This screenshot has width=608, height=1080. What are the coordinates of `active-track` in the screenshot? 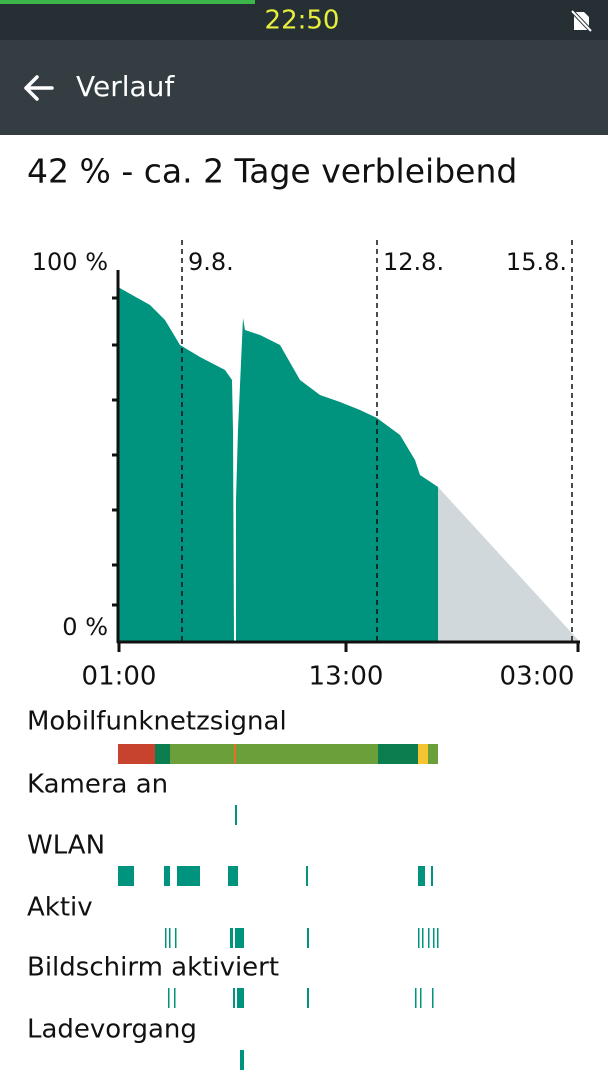 It's located at (302, 938).